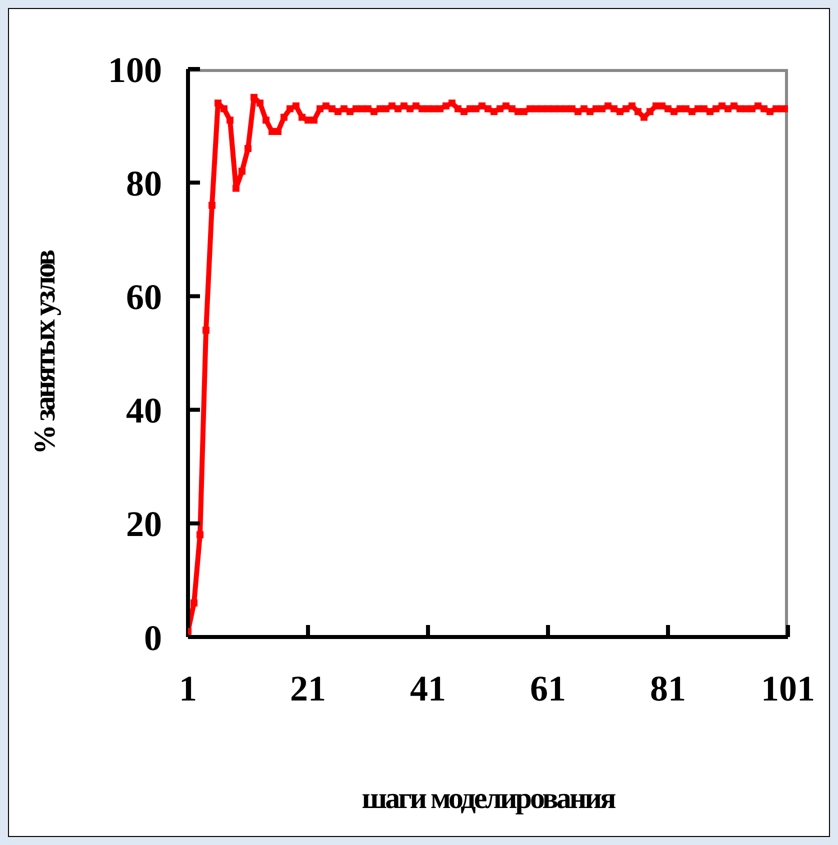  What do you see at coordinates (144, 183) in the screenshot?
I see `y-tick-label: 80` at bounding box center [144, 183].